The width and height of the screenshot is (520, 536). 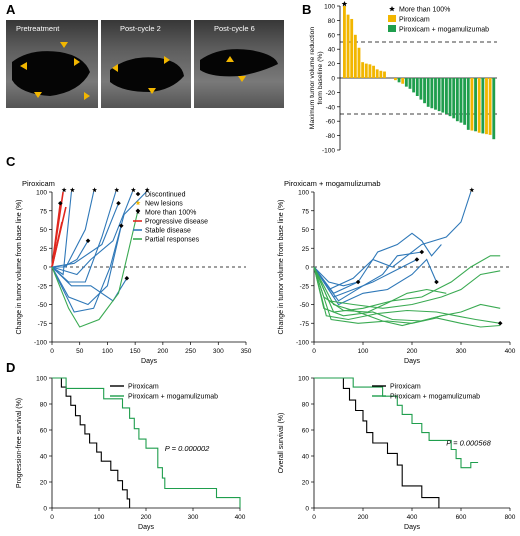 What do you see at coordinates (187, 448) in the screenshot?
I see `p-value-annotation: P = 0.000002` at bounding box center [187, 448].